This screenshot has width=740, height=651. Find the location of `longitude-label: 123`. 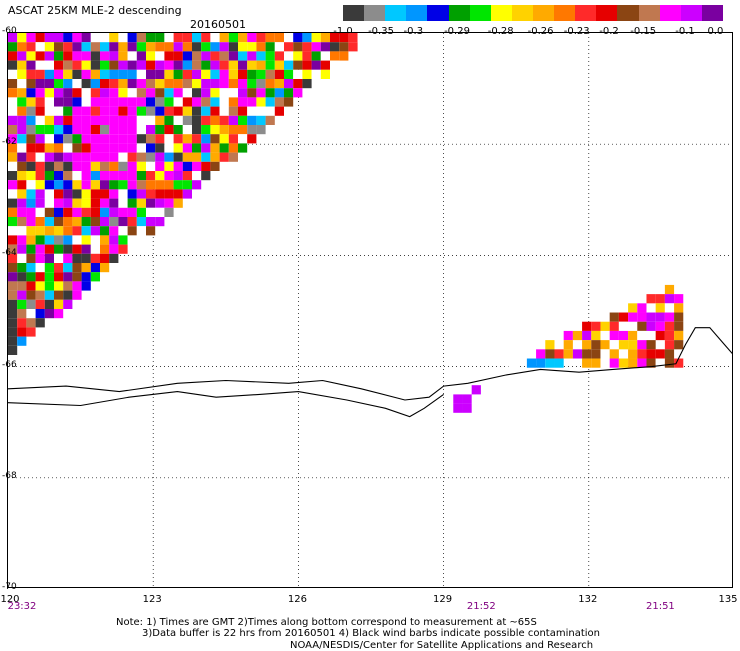

longitude-label: 123 is located at coordinates (152, 599).